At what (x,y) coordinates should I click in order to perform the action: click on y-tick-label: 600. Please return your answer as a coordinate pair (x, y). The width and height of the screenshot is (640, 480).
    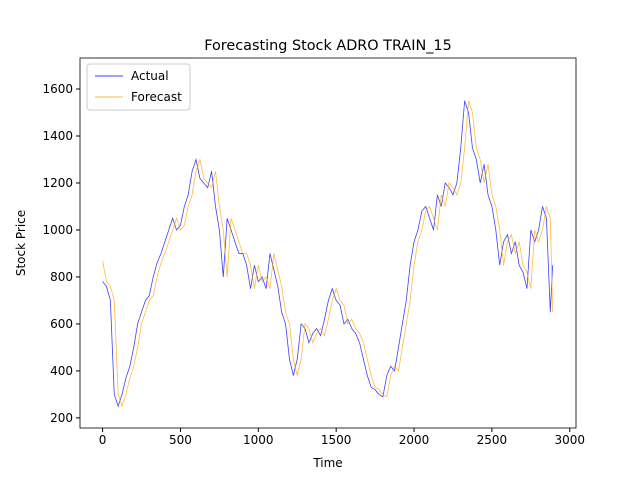
    Looking at the image, I should click on (61, 324).